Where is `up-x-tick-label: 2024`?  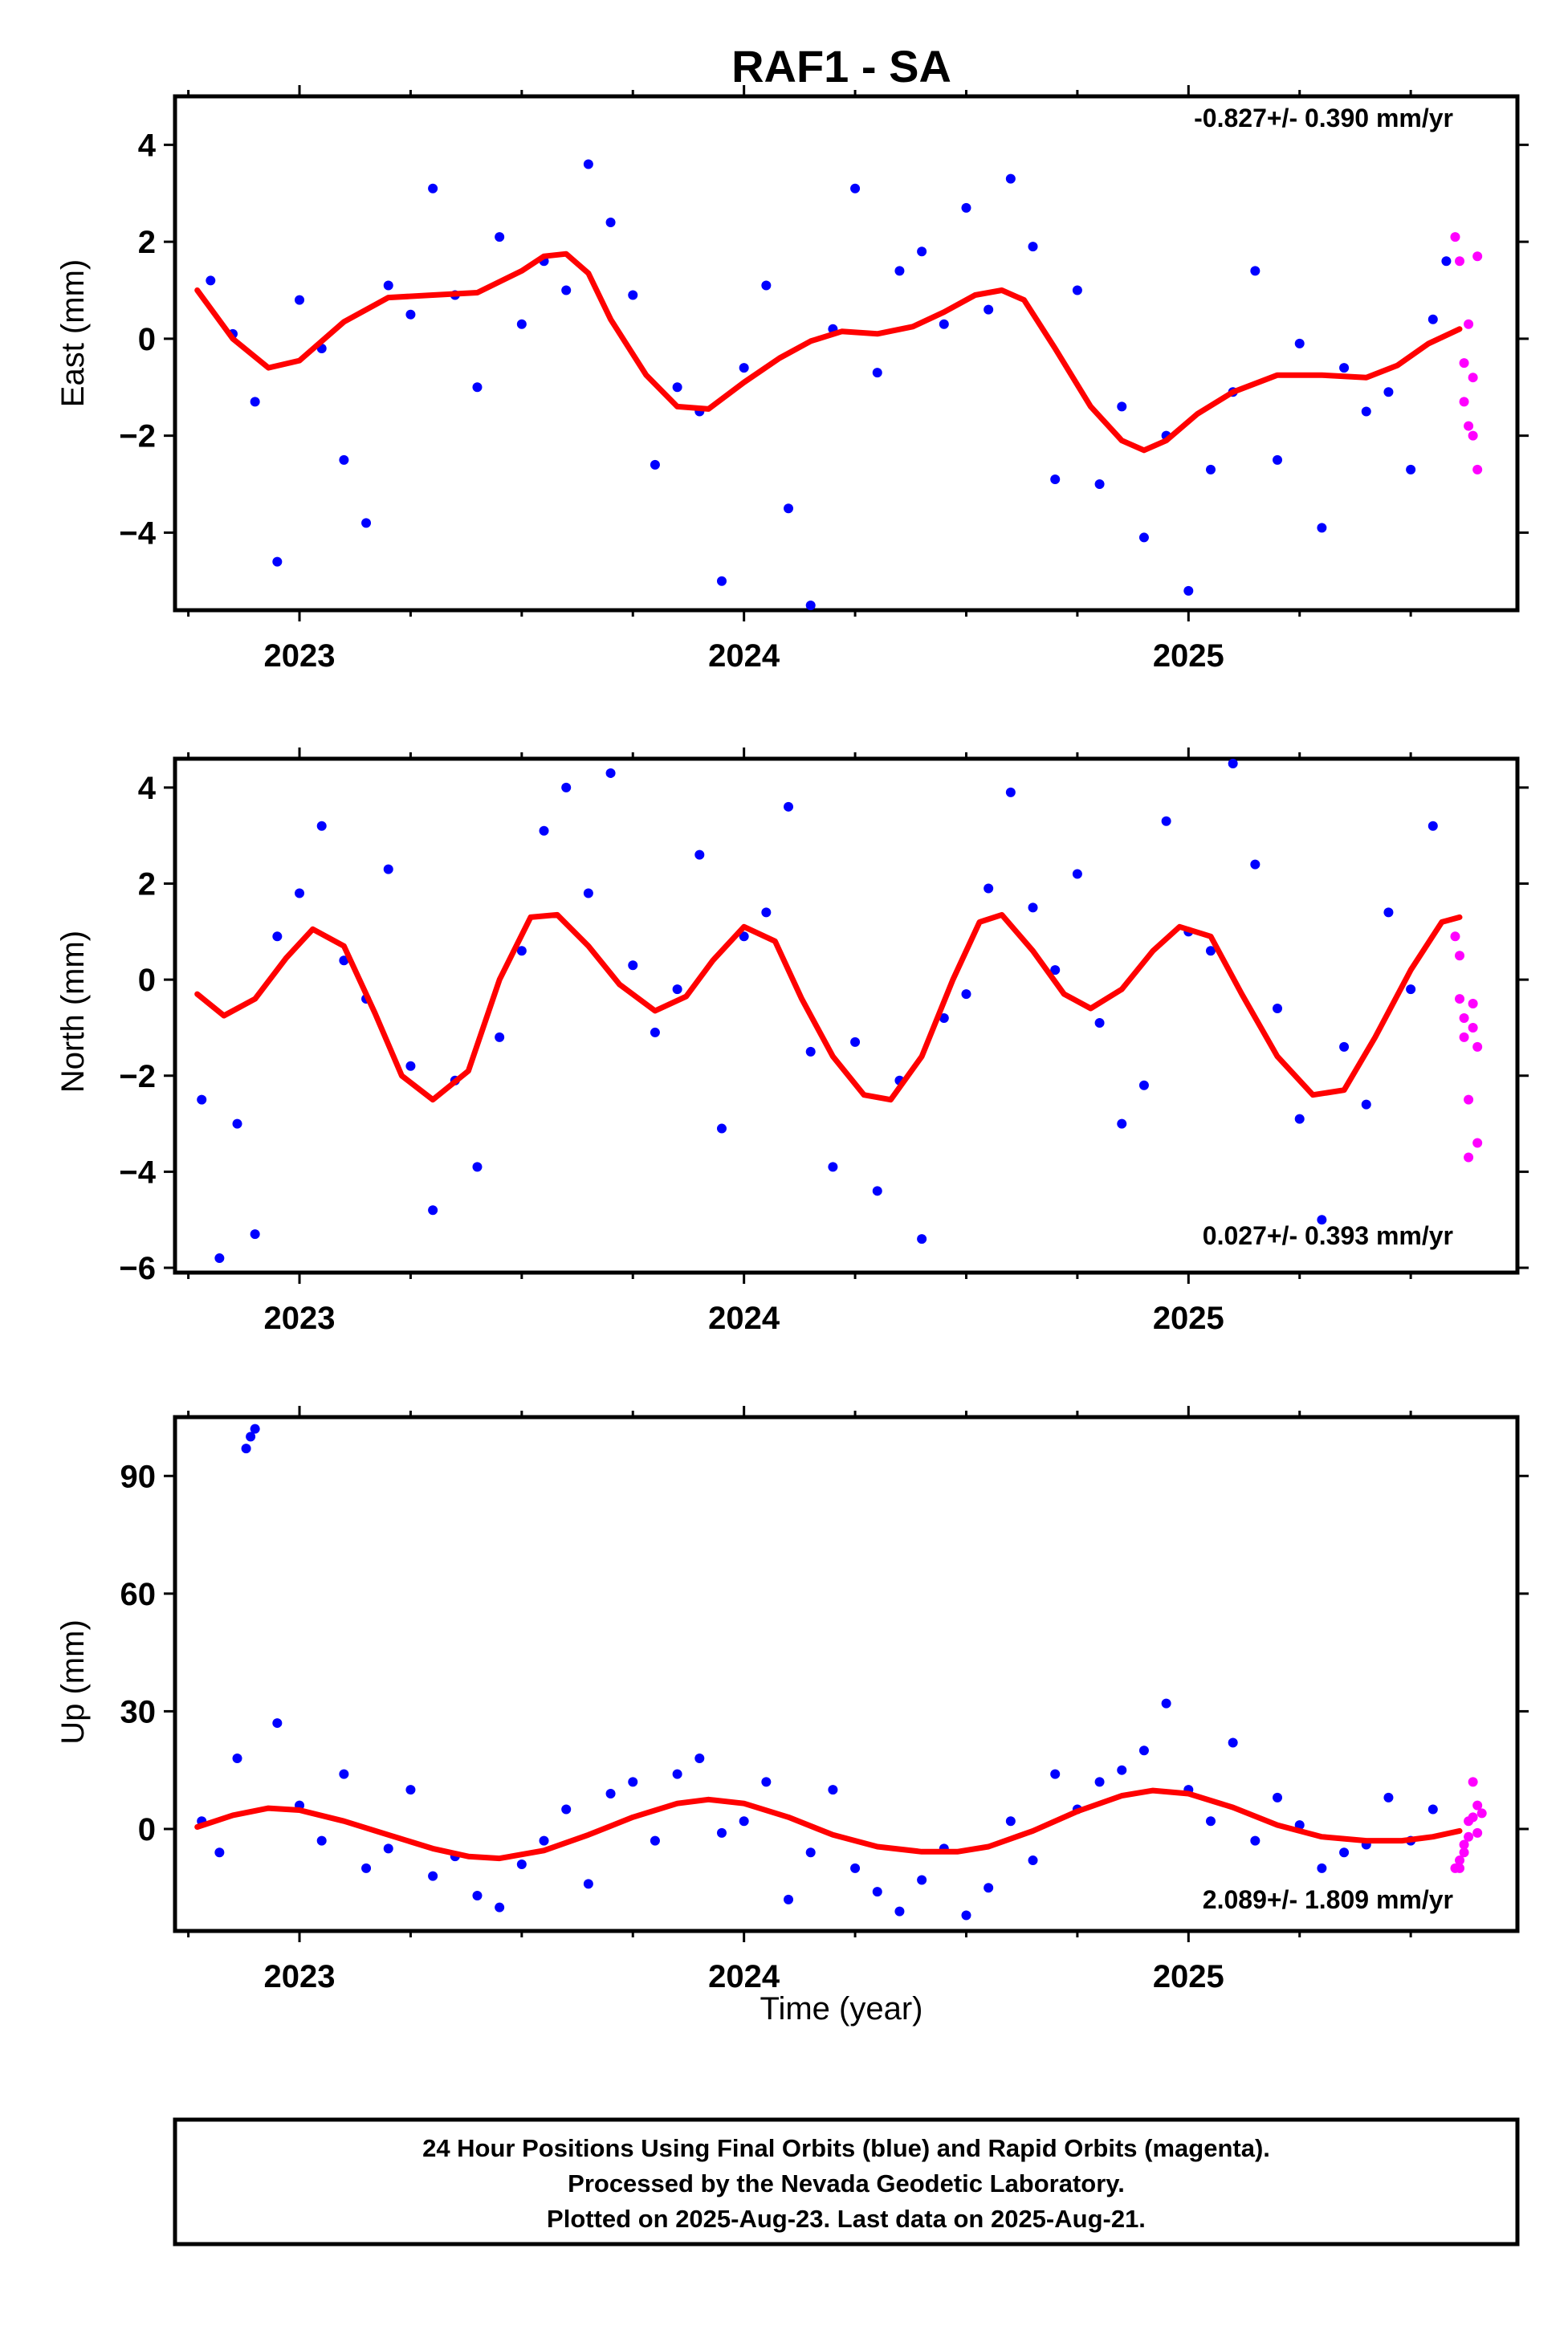
up-x-tick-label: 2024 is located at coordinates (744, 1976).